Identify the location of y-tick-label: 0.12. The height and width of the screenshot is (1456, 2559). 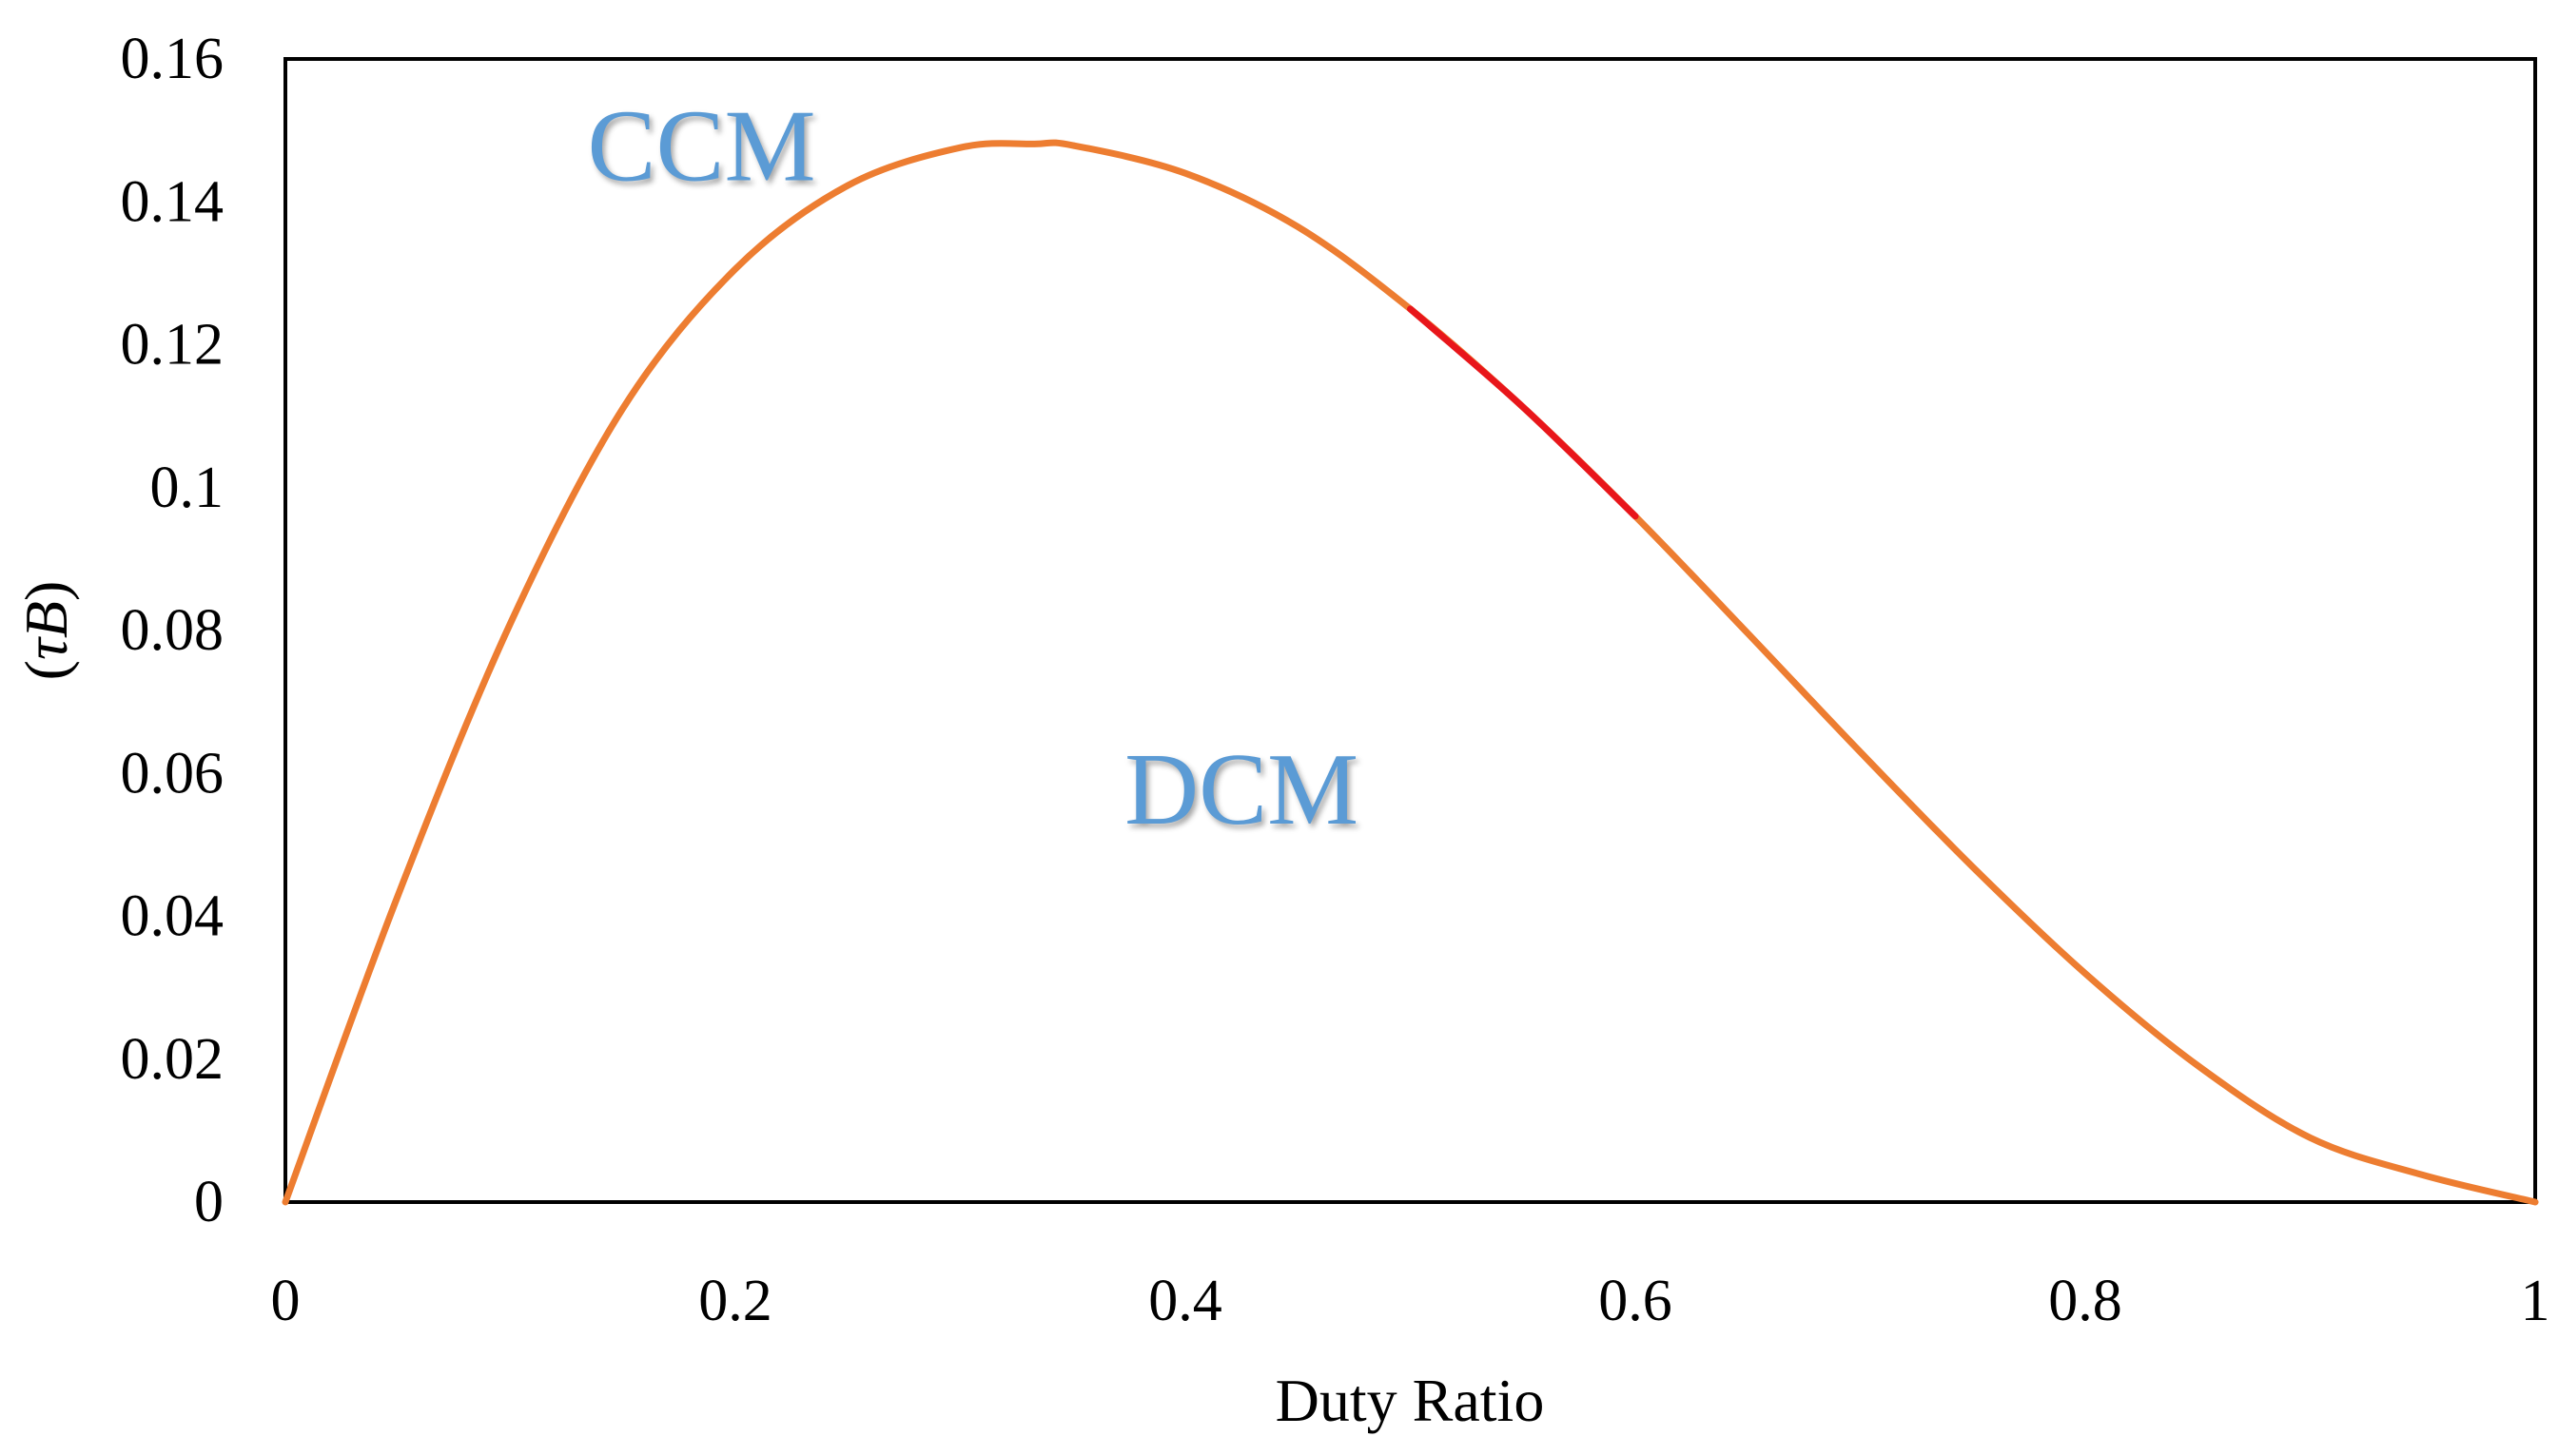
(173, 345).